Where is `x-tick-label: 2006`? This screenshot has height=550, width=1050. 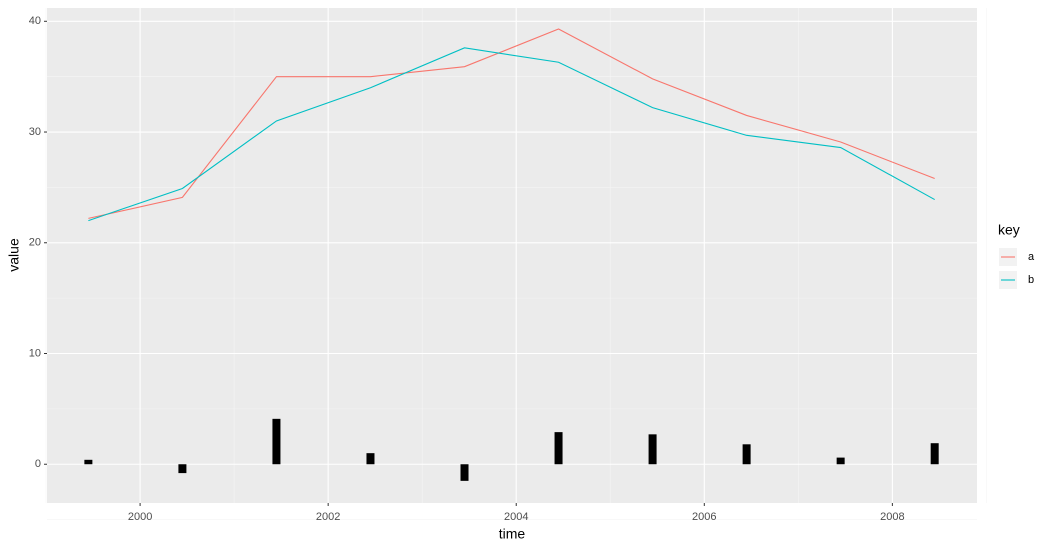
x-tick-label: 2006 is located at coordinates (704, 517).